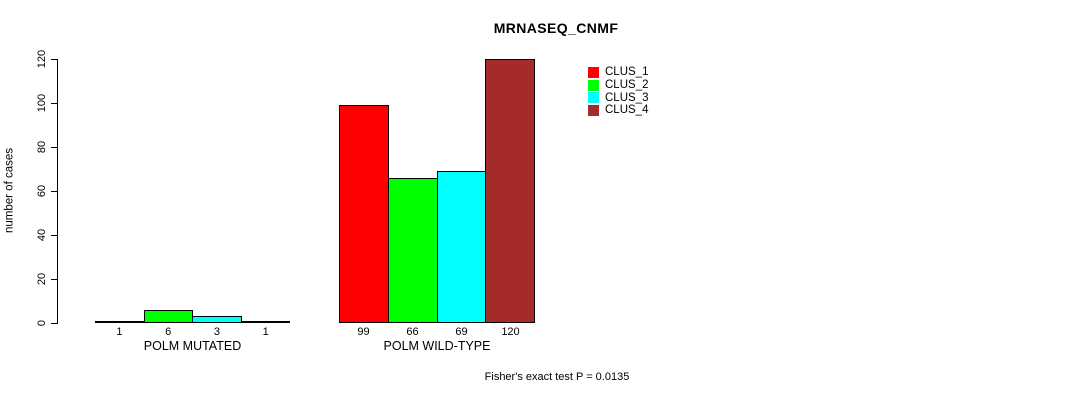  I want to click on bar-group-polm-mutated, so click(192, 191).